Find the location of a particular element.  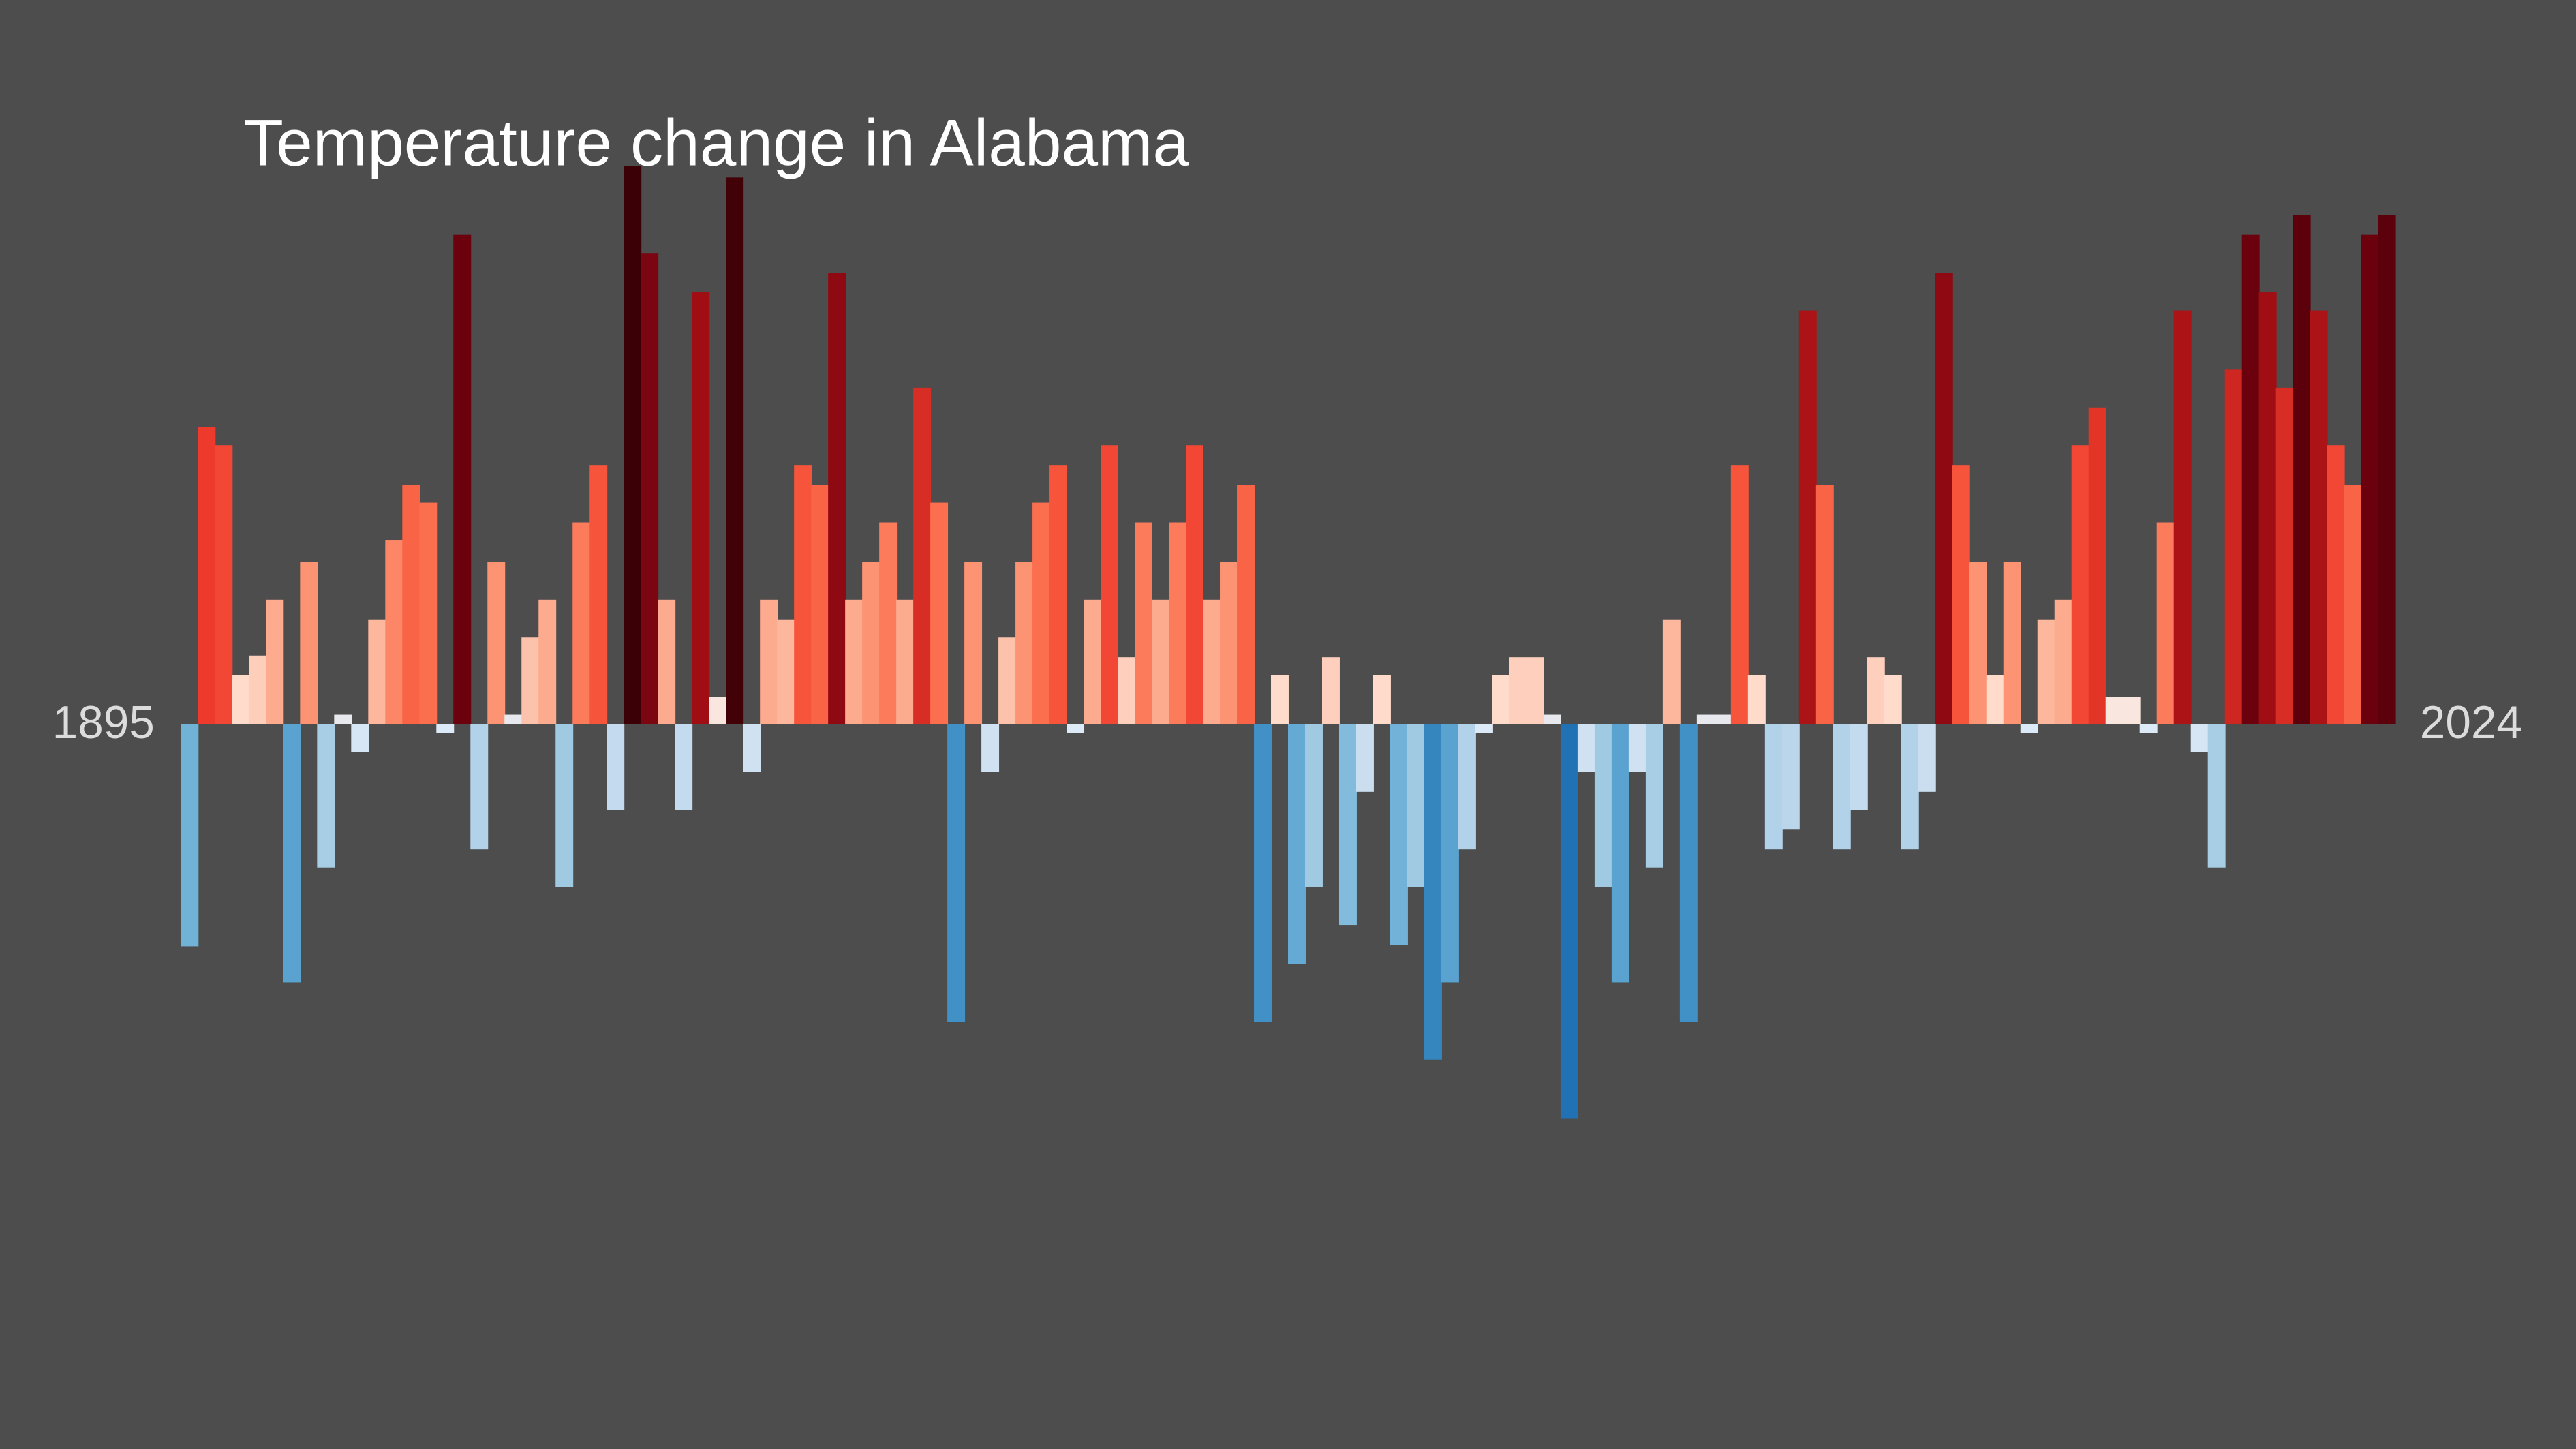

x-tick-label: 2024 is located at coordinates (2471, 722).